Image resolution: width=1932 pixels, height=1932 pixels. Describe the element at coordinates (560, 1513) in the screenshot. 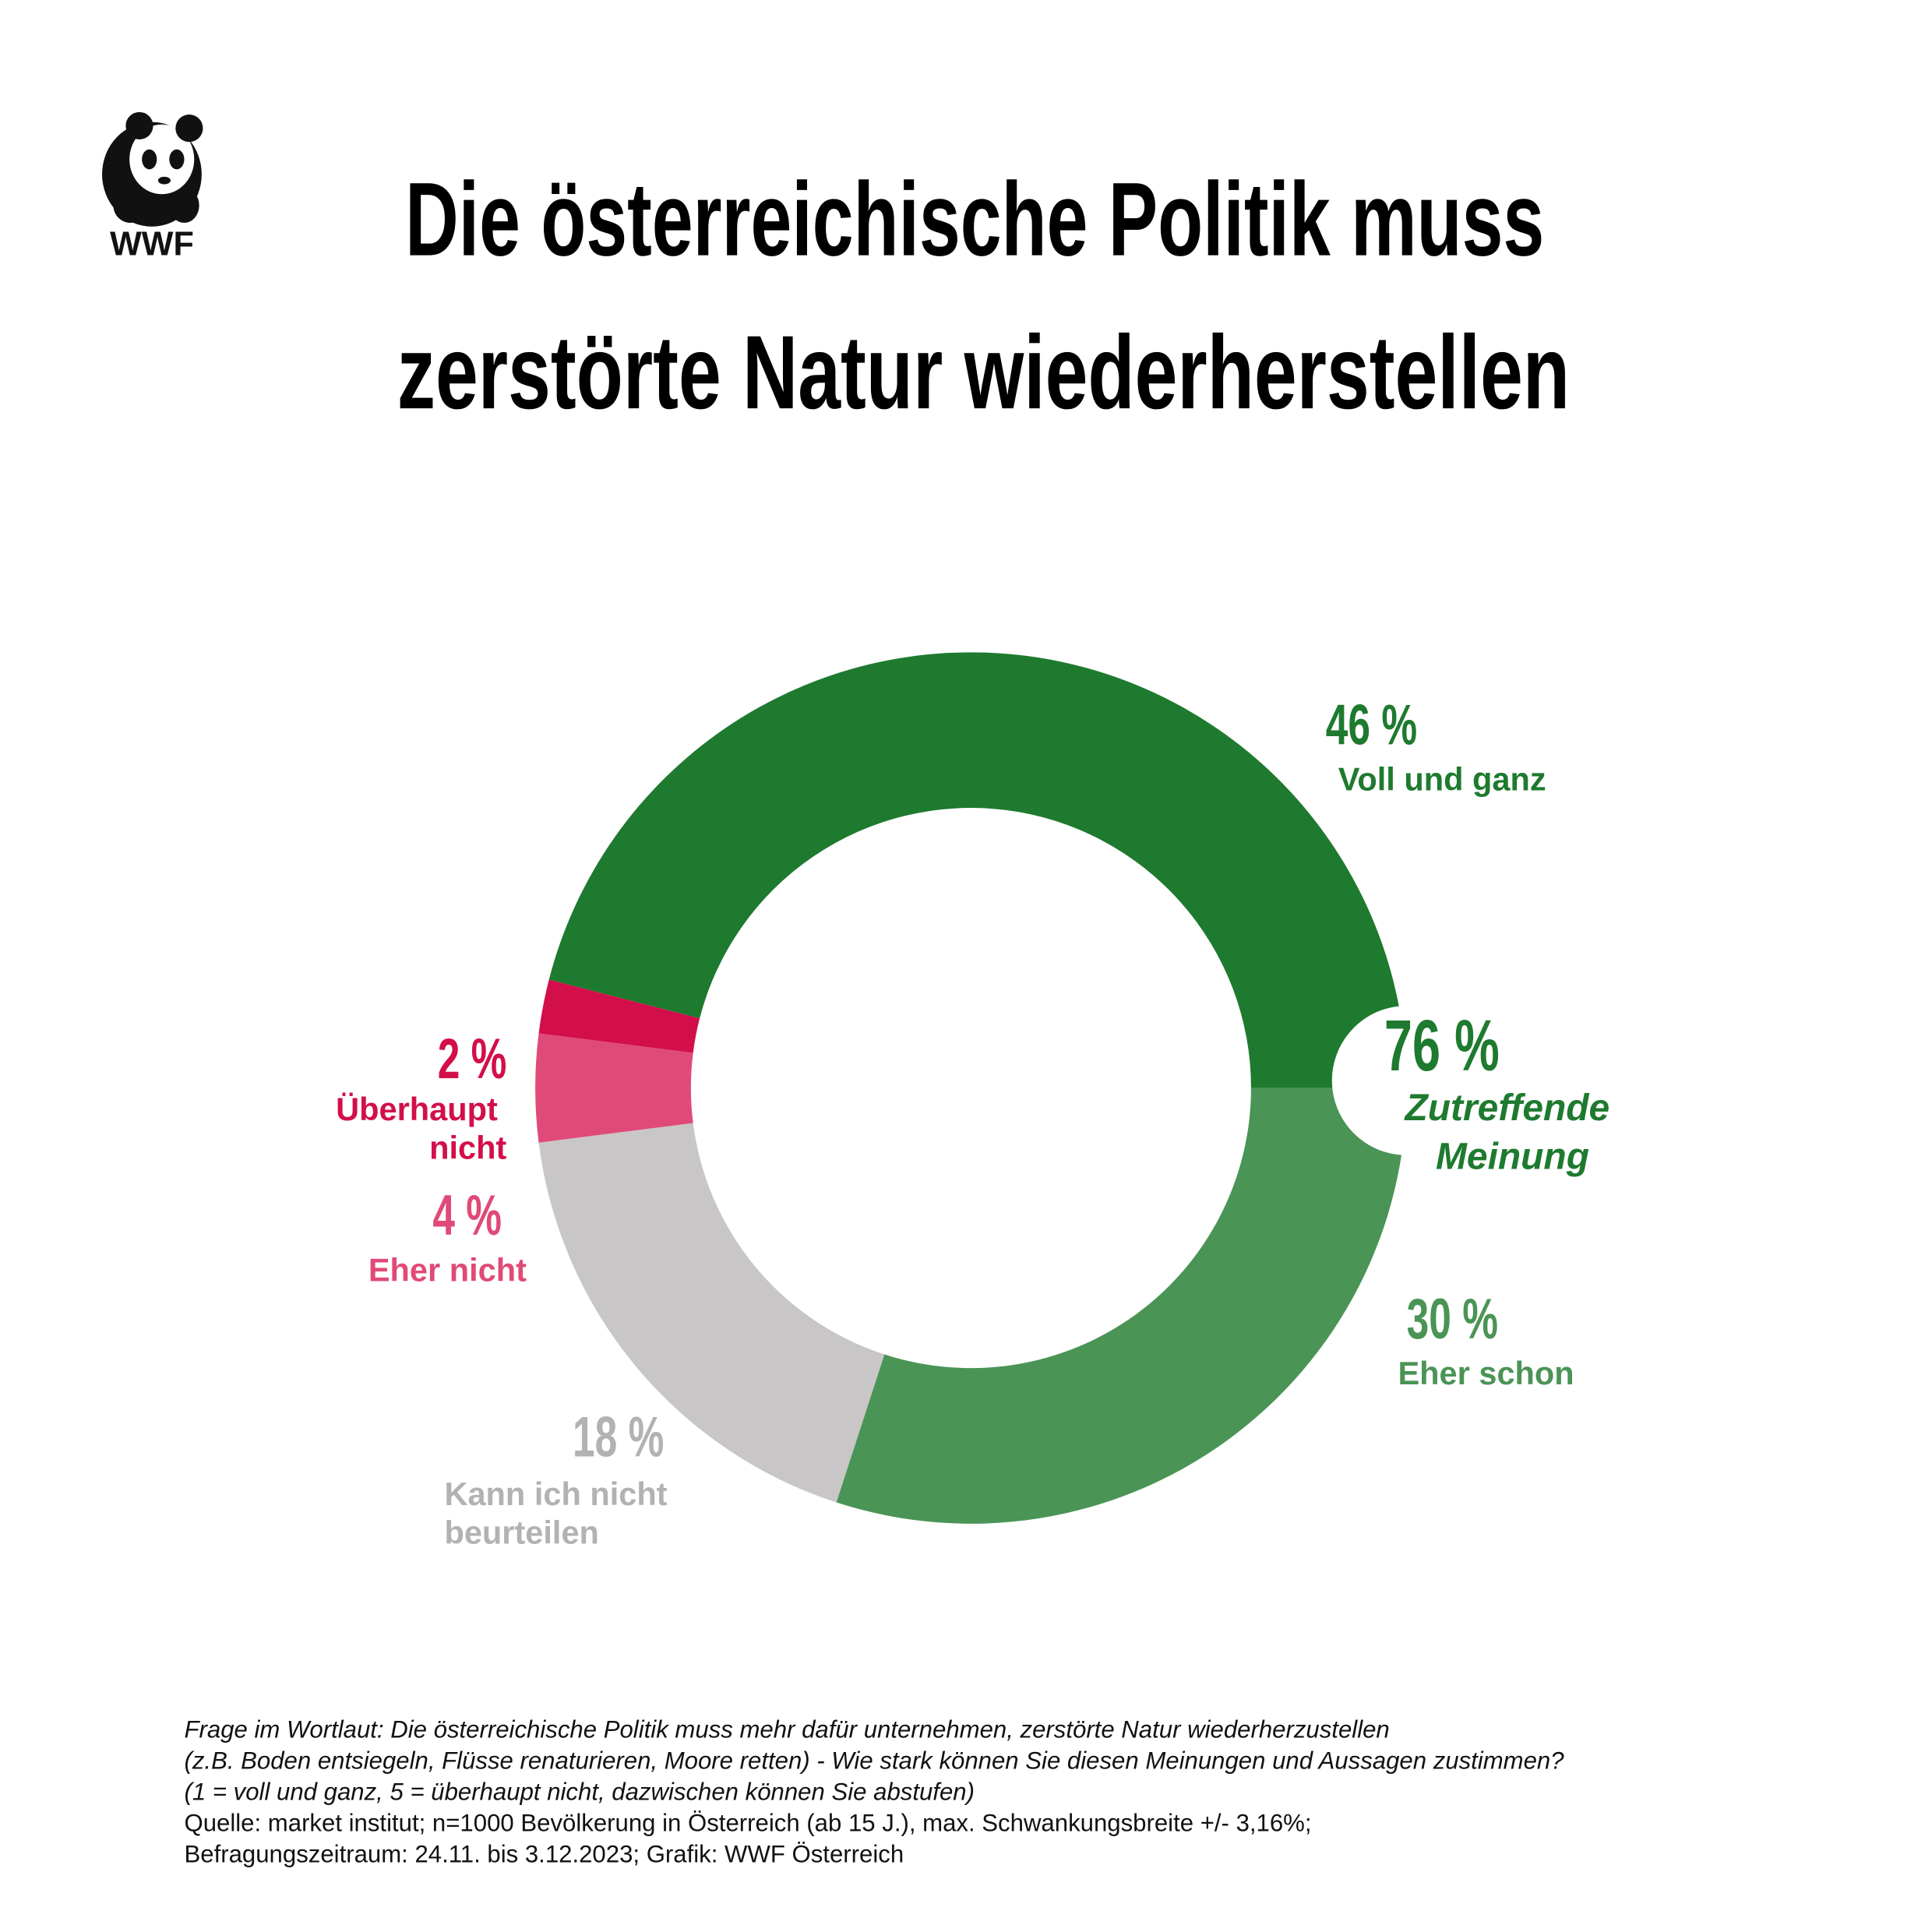

I see `category-label: Kann ich nicht beurteilen` at that location.